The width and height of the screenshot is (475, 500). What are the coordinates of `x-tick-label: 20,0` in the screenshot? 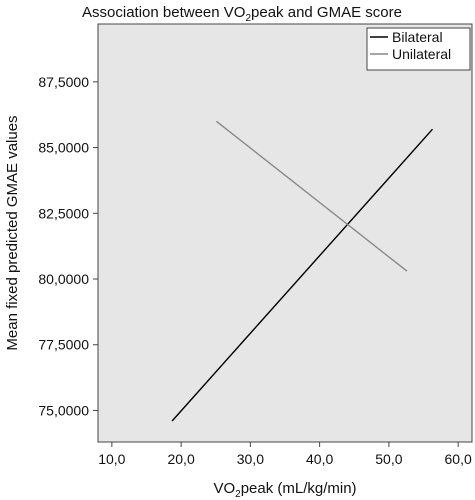 It's located at (180, 459).